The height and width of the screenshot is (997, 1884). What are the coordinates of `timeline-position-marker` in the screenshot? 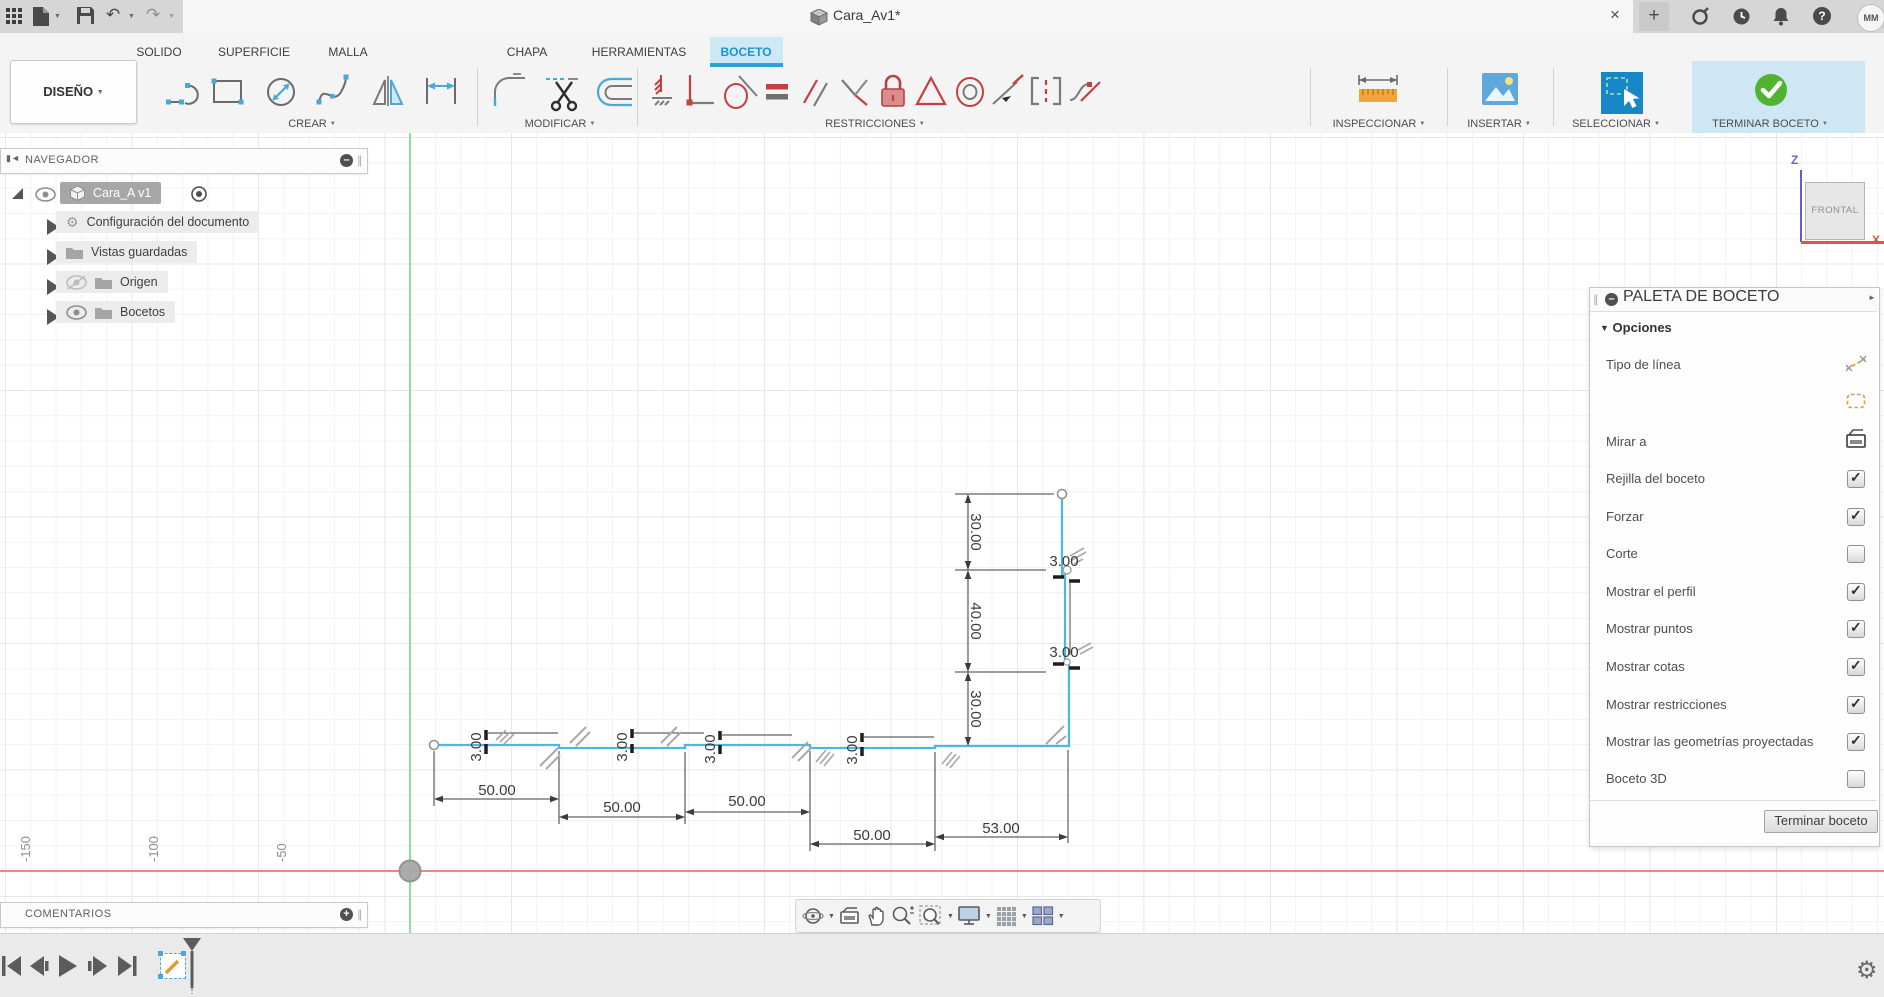 It's located at (192, 966).